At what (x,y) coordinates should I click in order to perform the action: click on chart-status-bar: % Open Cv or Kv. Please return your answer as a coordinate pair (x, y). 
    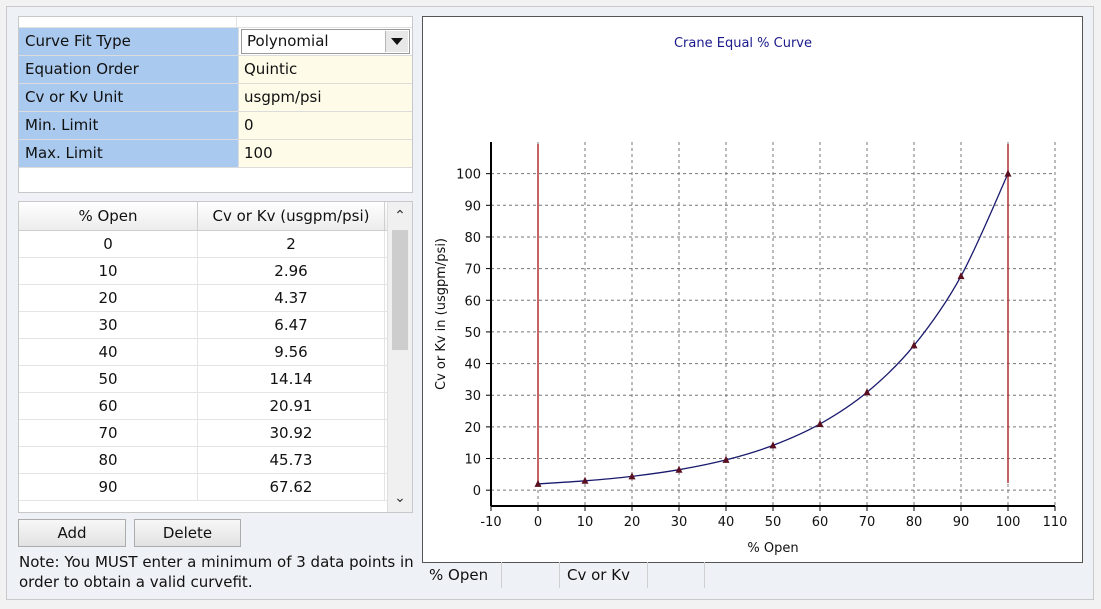
    Looking at the image, I should click on (752, 575).